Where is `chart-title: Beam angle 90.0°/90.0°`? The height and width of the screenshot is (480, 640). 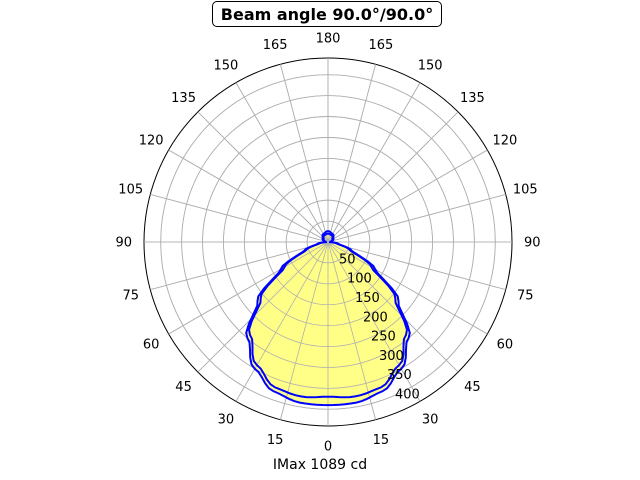
chart-title: Beam angle 90.0°/90.0° is located at coordinates (327, 14).